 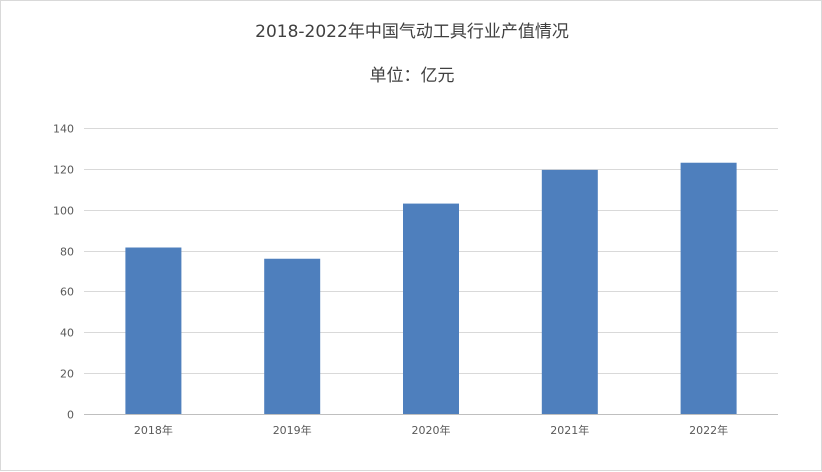 What do you see at coordinates (431, 430) in the screenshot?
I see `x-tick-label: 2020年` at bounding box center [431, 430].